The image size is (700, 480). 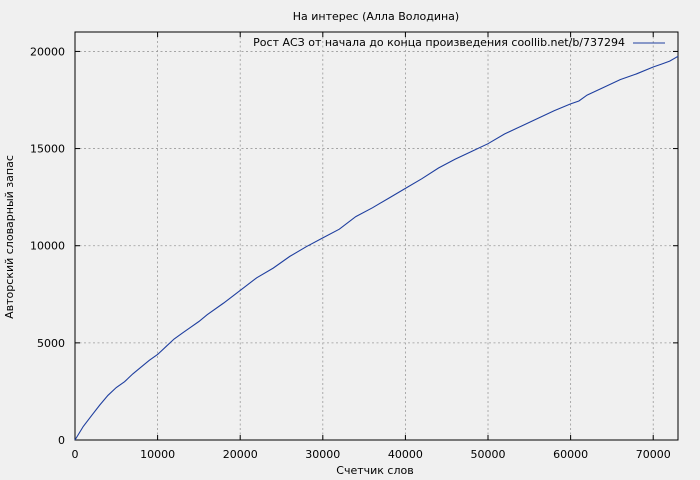 What do you see at coordinates (61, 440) in the screenshot?
I see `y-tick-label: 0` at bounding box center [61, 440].